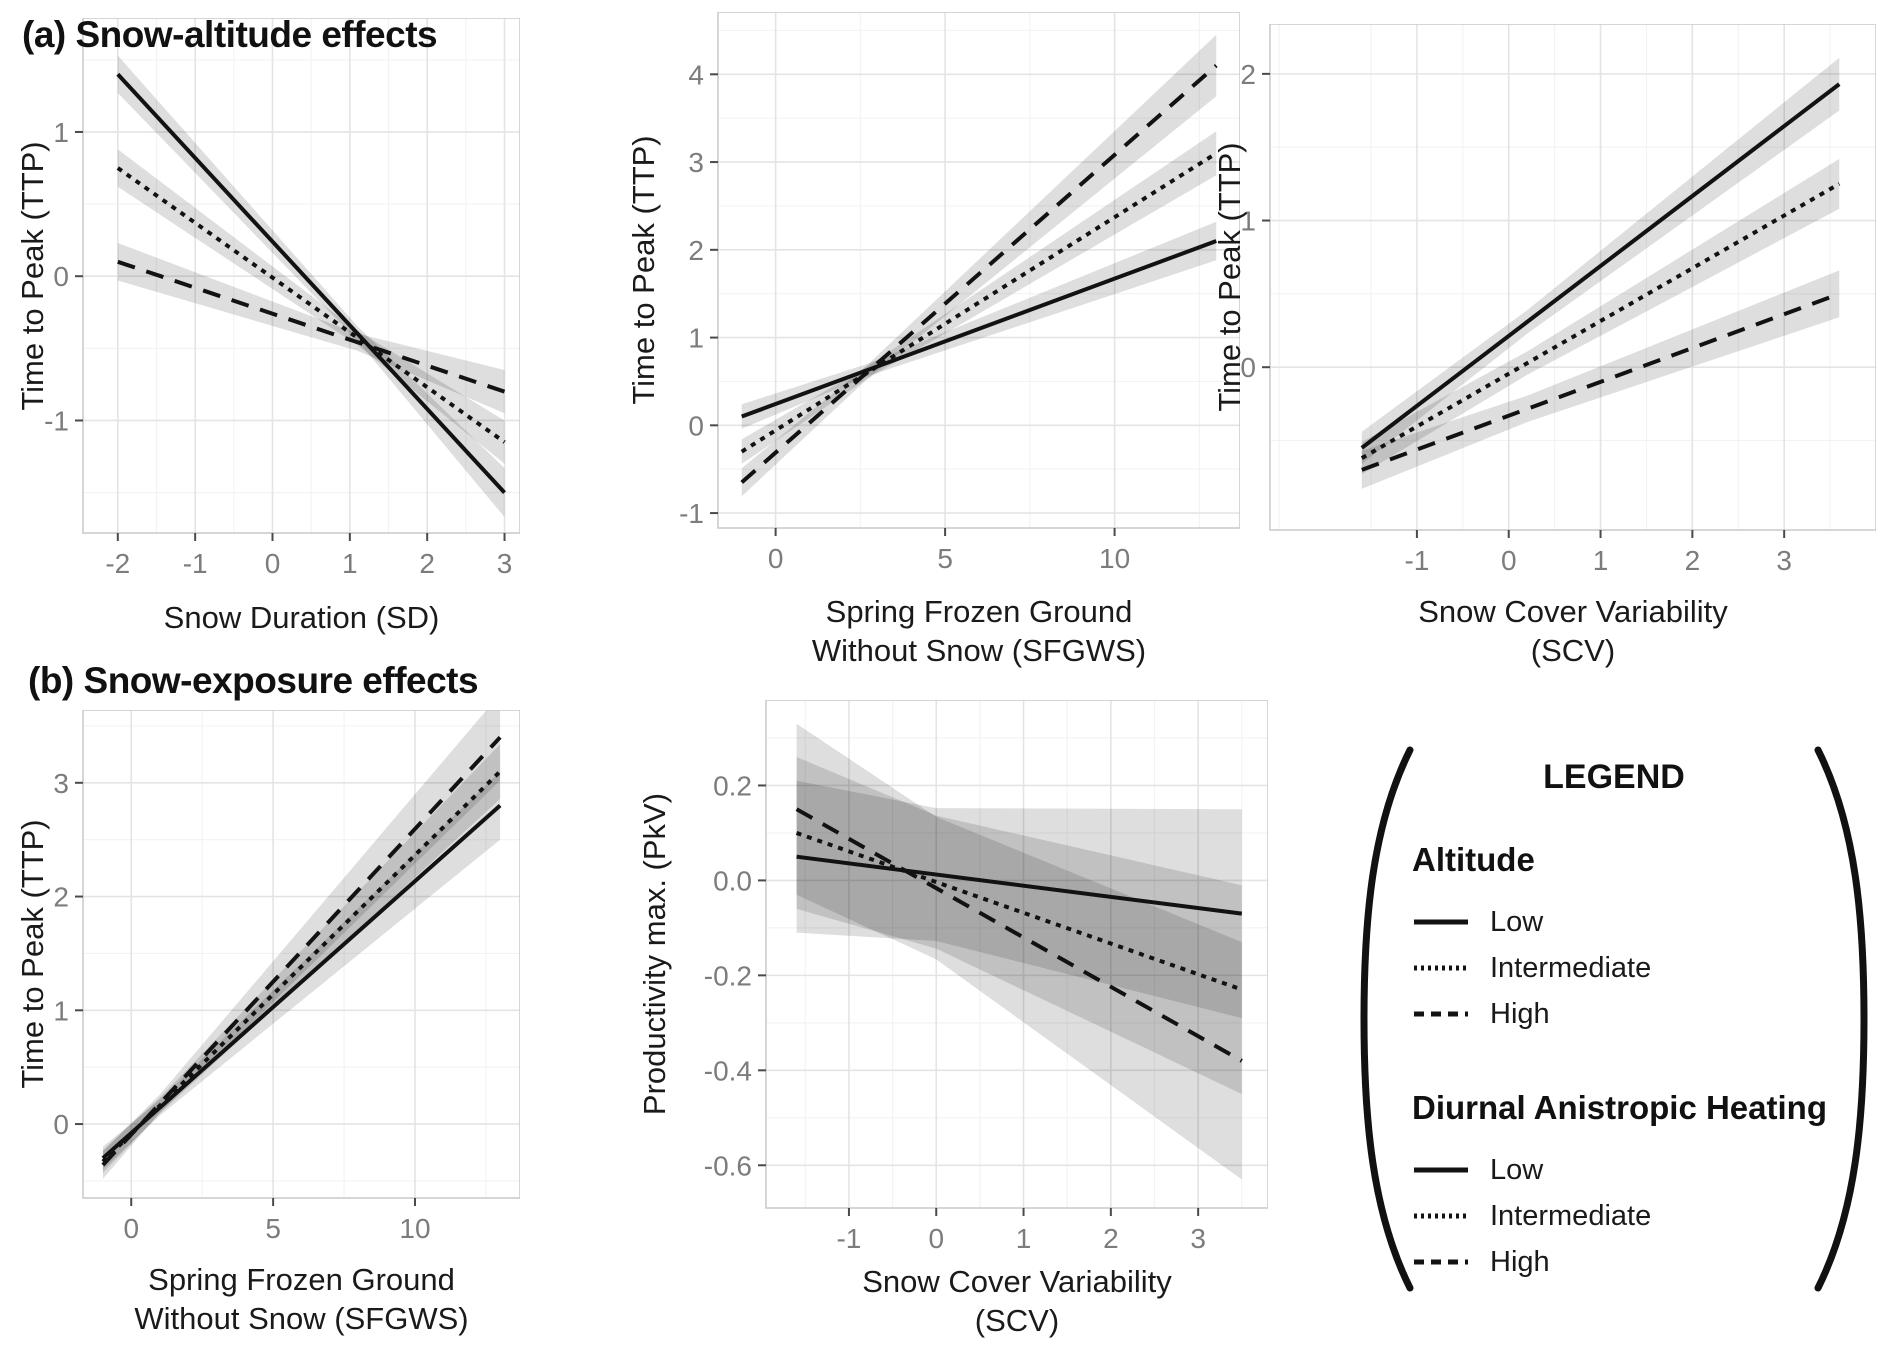  I want to click on legend-group-altitude: Altitude Low Intermediate High, so click(1614, 936).